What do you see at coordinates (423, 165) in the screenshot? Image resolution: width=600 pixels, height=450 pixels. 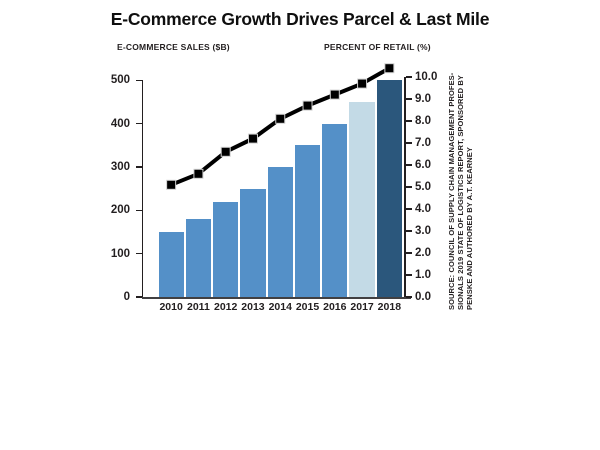 I see `right-axis-tick-label: 6.0` at bounding box center [423, 165].